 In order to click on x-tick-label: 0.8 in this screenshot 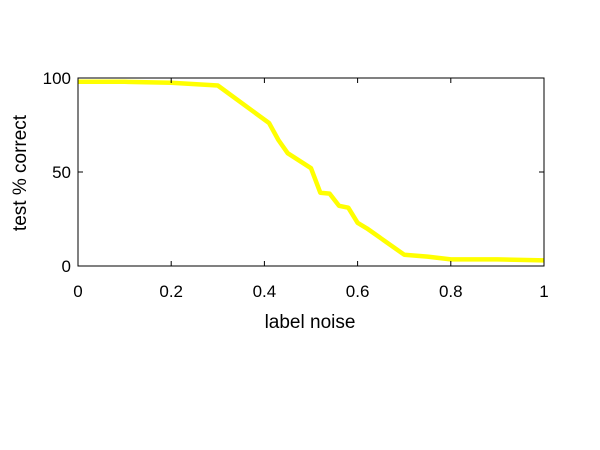, I will do `click(451, 291)`.